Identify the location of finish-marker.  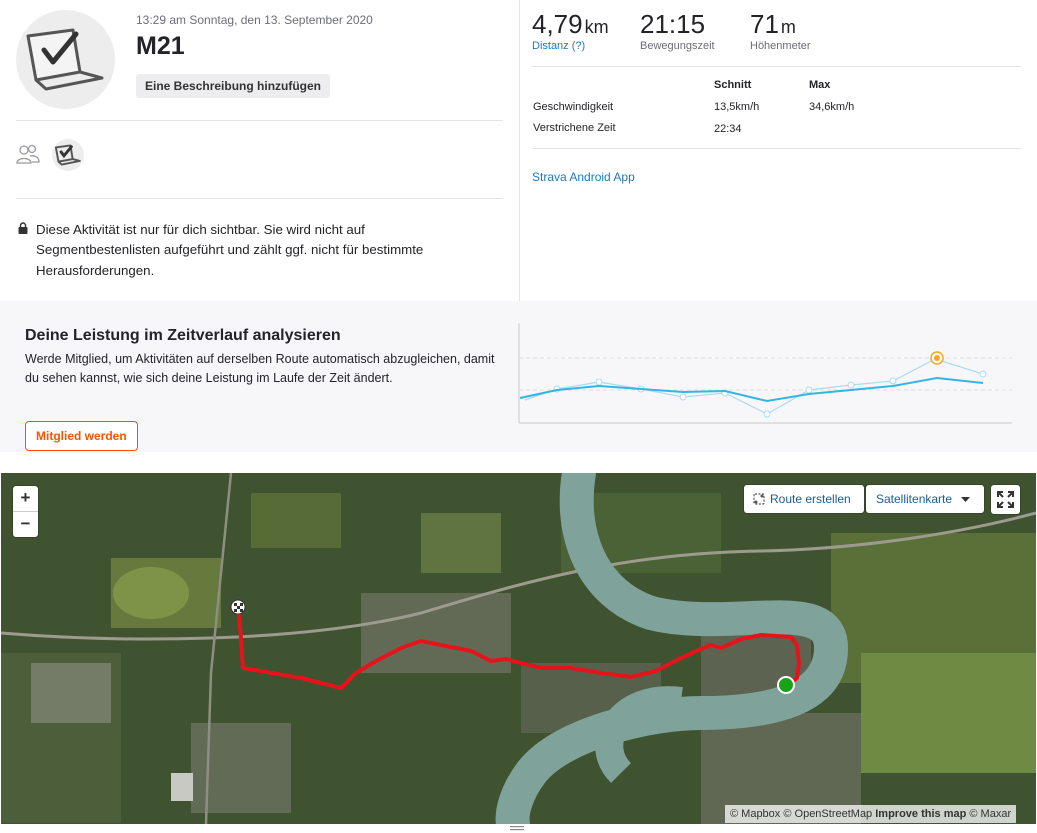
(238, 607).